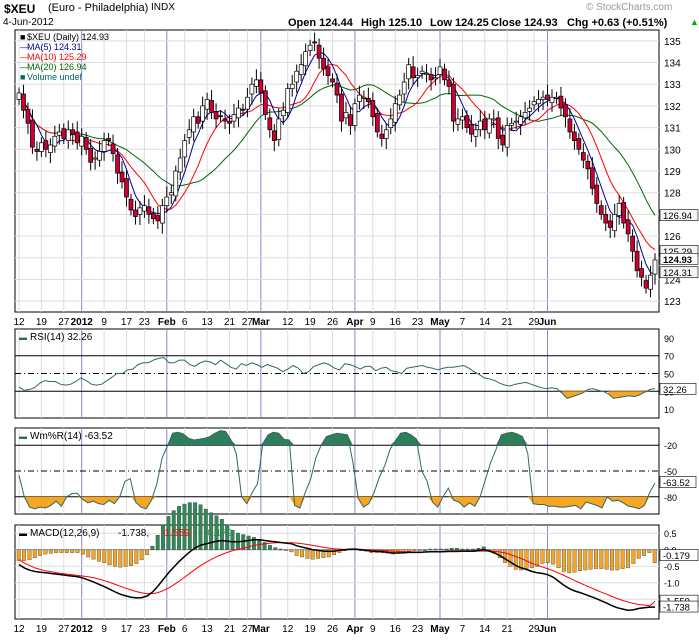 The height and width of the screenshot is (642, 699). What do you see at coordinates (57, 67) in the screenshot?
I see `price-legend-entry: MA(20) 126.94` at bounding box center [57, 67].